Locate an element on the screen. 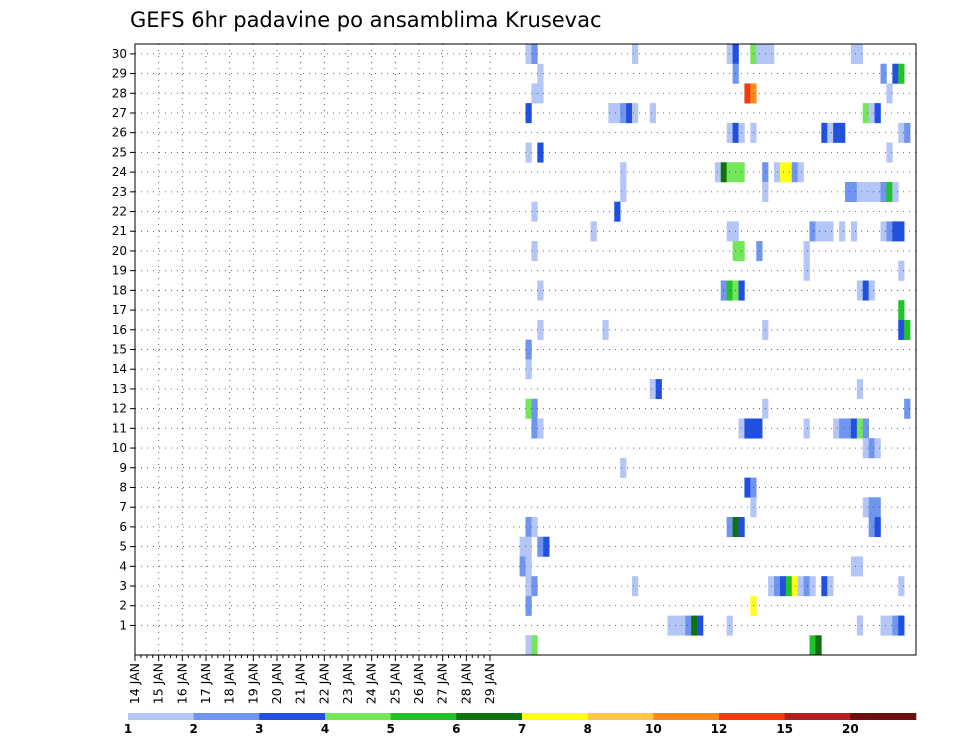 The width and height of the screenshot is (960, 742). x-tick-label: 14 JAN is located at coordinates (134, 683).